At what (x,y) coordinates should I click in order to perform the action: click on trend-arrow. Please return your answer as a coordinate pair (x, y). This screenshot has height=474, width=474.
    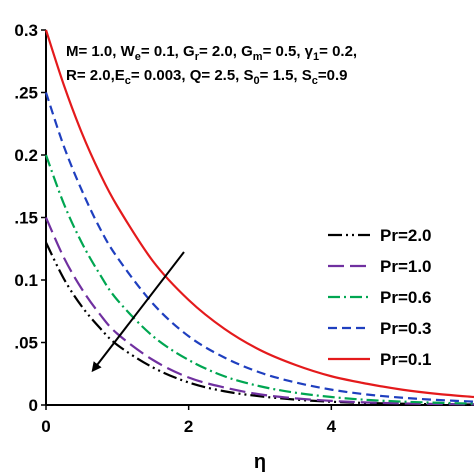
    Looking at the image, I should click on (138, 312).